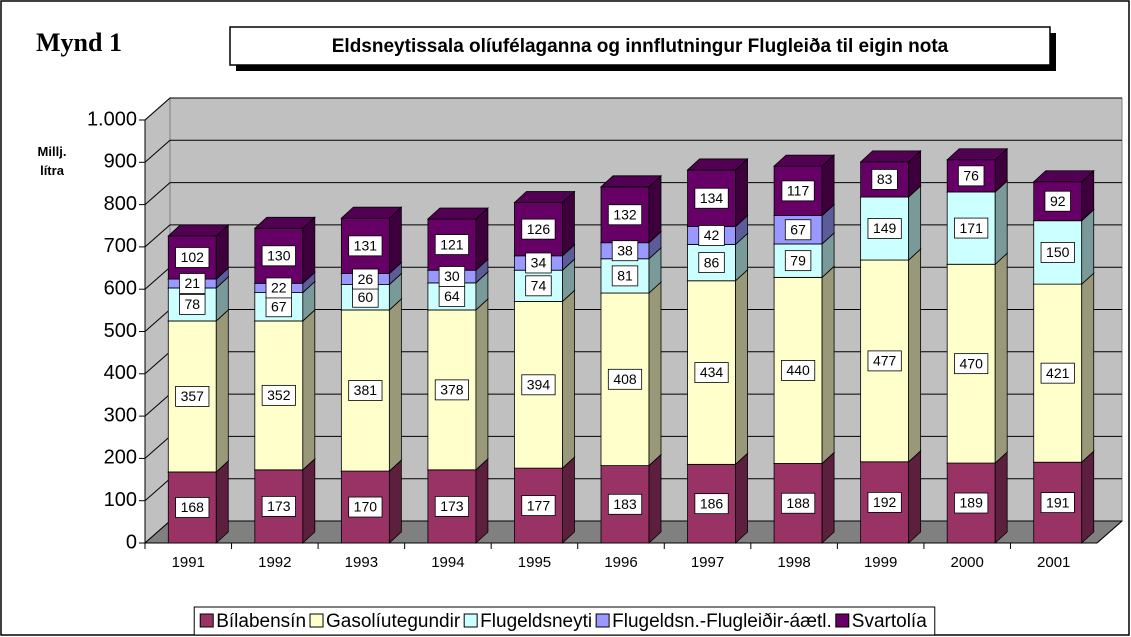  What do you see at coordinates (361, 562) in the screenshot?
I see `x-tick-label: 1993` at bounding box center [361, 562].